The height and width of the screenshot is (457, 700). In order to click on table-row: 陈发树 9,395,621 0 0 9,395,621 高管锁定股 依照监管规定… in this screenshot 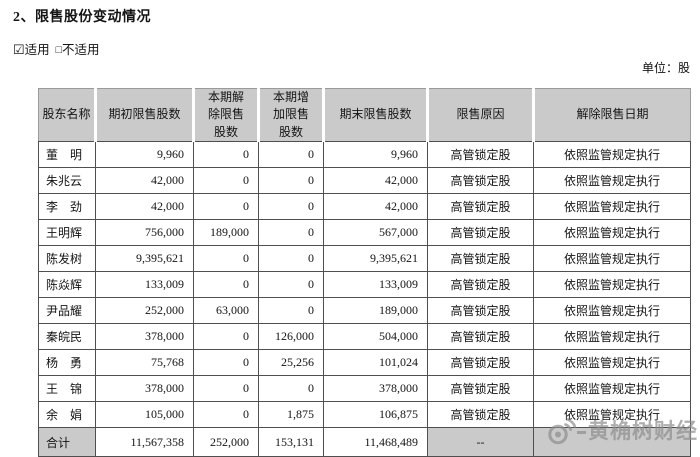, I will do `click(364, 259)`.